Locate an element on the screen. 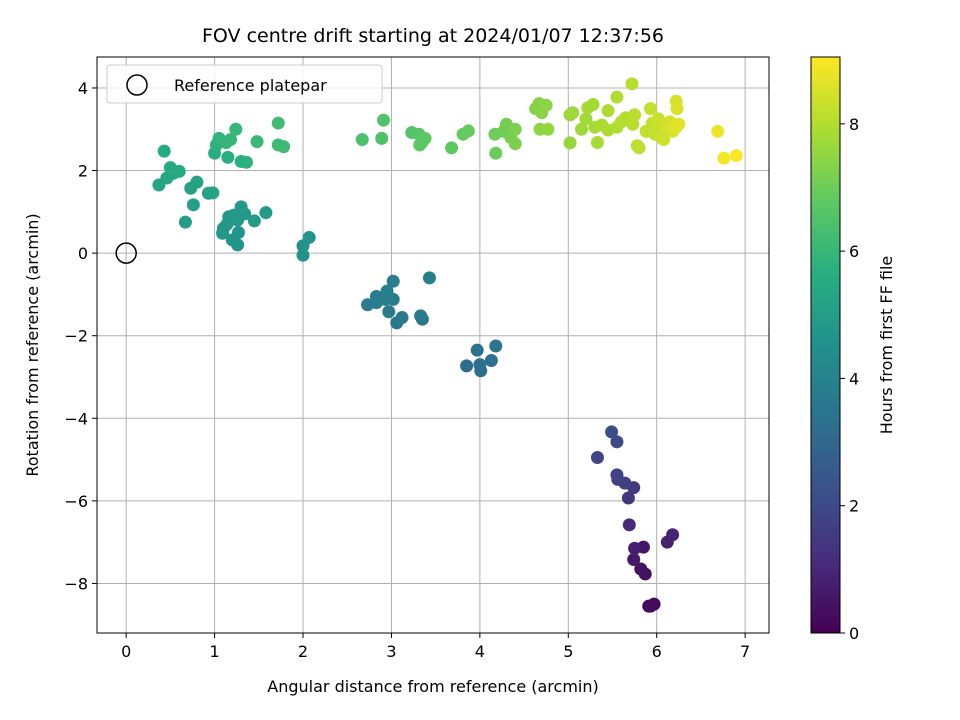 The image size is (960, 720). legend-marker-icon is located at coordinates (137, 85).